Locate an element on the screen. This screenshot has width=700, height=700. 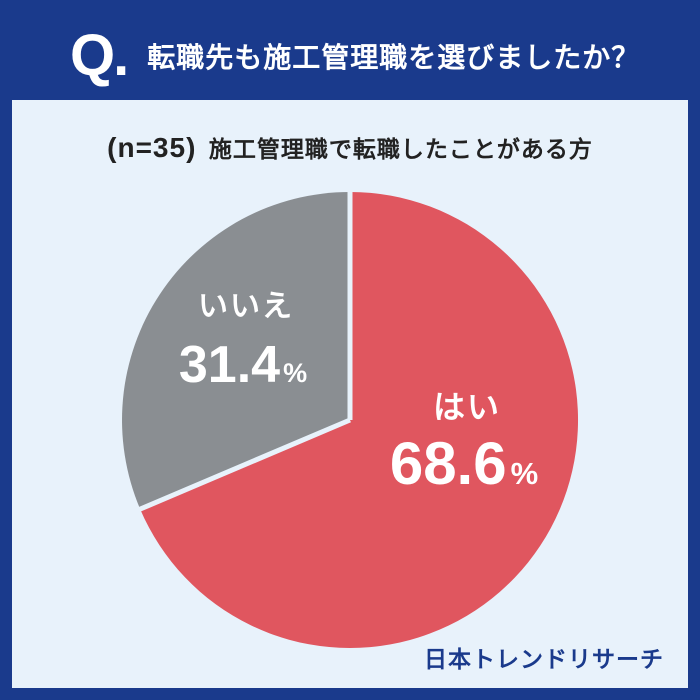
percent-sign-no: % is located at coordinates (295, 373).